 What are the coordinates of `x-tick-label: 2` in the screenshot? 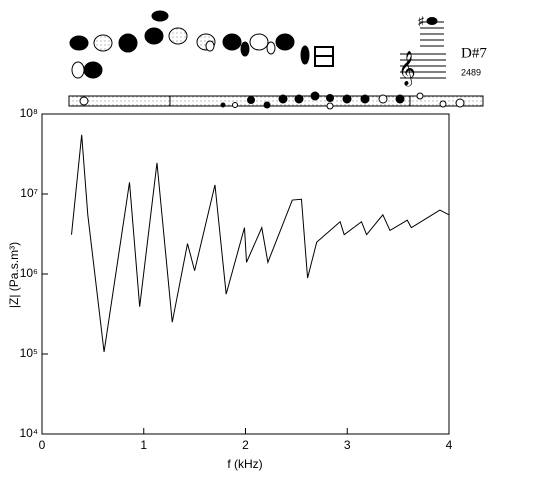 It's located at (245, 445).